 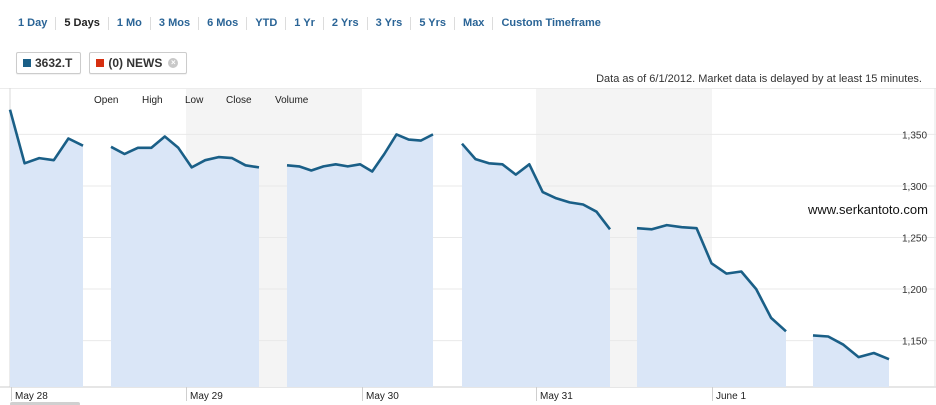 What do you see at coordinates (731, 396) in the screenshot?
I see `x-tick-label: June 1` at bounding box center [731, 396].